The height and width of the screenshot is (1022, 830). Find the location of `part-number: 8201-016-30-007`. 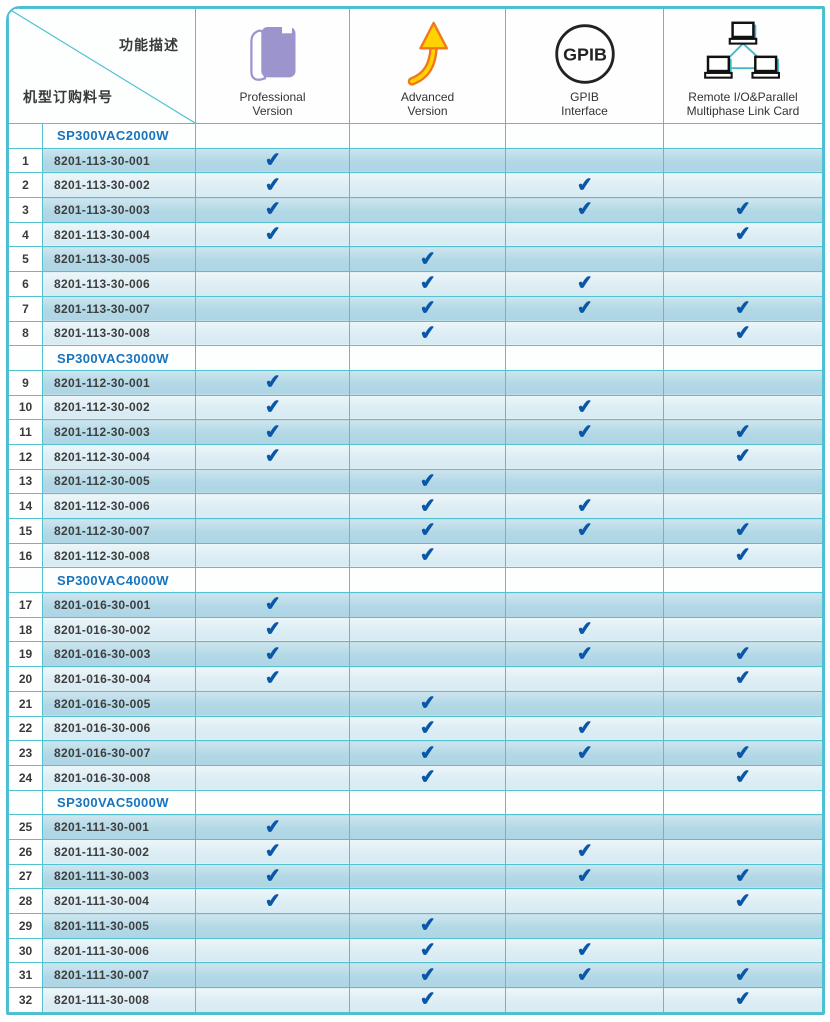

part-number: 8201-016-30-007 is located at coordinates (119, 753).